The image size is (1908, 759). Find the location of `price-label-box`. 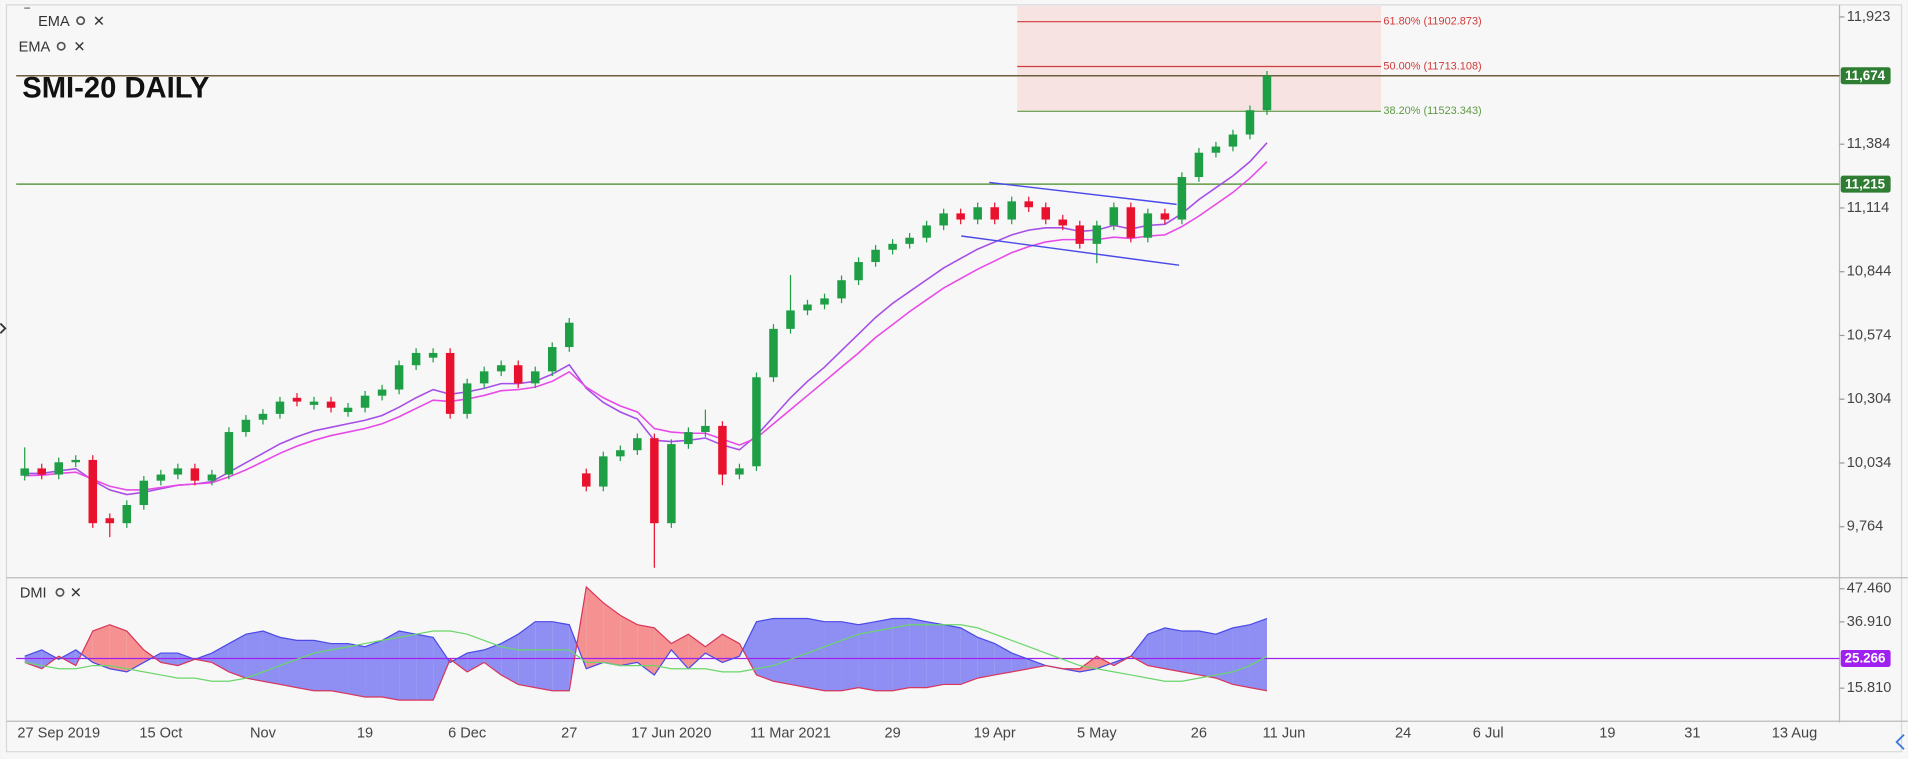

price-label-box is located at coordinates (1865, 184).